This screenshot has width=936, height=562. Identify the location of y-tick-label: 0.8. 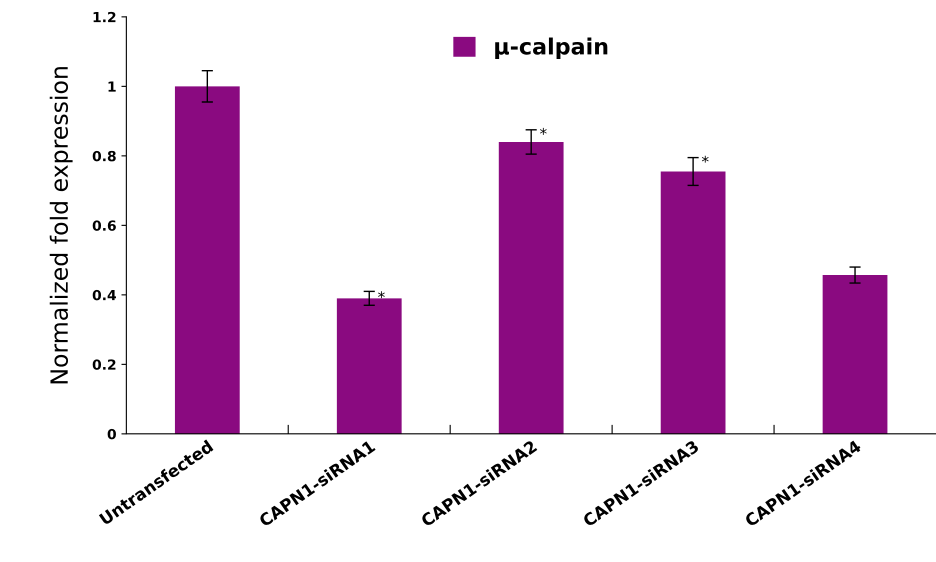
(104, 156).